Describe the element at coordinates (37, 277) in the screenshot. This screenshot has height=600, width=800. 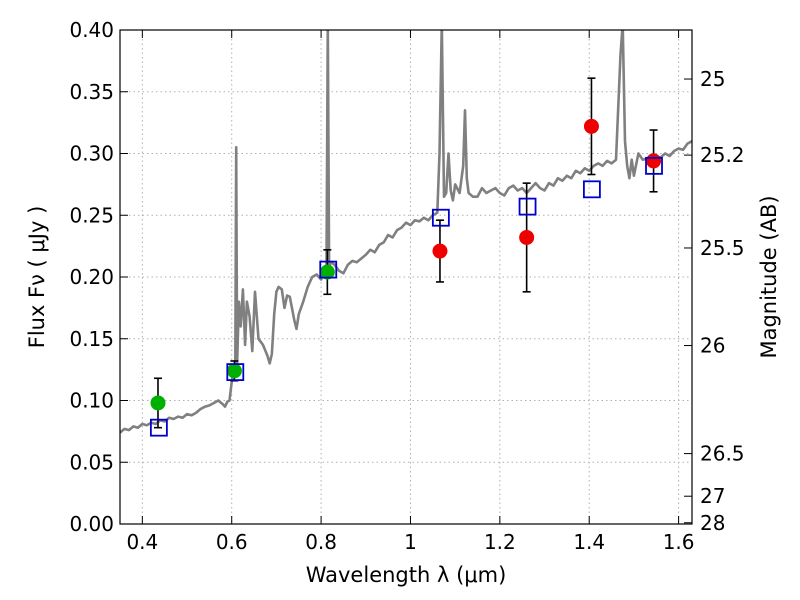
I see `y-axis-label: Flux Fν ( μJy )` at that location.